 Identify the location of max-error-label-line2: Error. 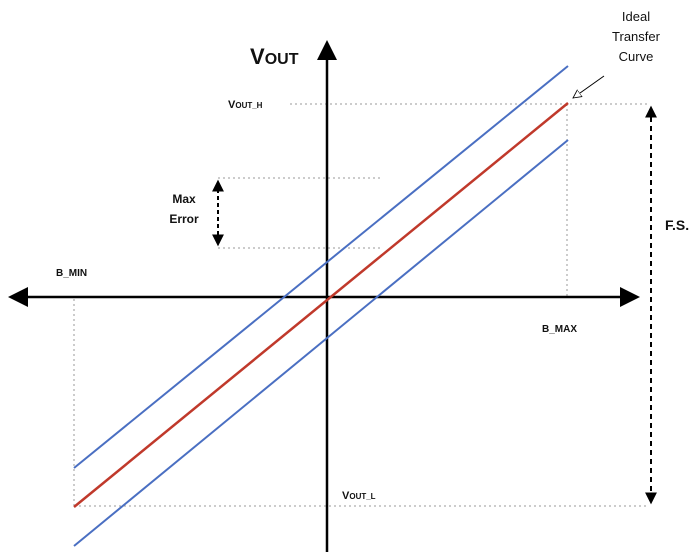
(184, 219).